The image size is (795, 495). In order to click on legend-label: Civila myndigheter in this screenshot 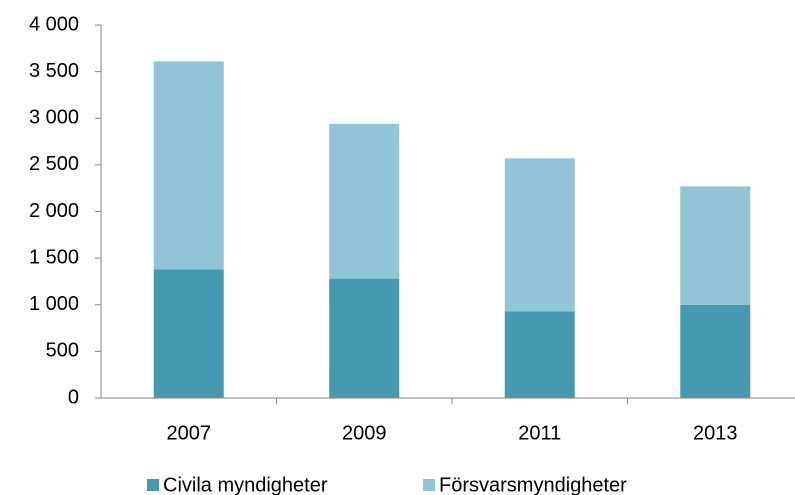, I will do `click(245, 484)`.